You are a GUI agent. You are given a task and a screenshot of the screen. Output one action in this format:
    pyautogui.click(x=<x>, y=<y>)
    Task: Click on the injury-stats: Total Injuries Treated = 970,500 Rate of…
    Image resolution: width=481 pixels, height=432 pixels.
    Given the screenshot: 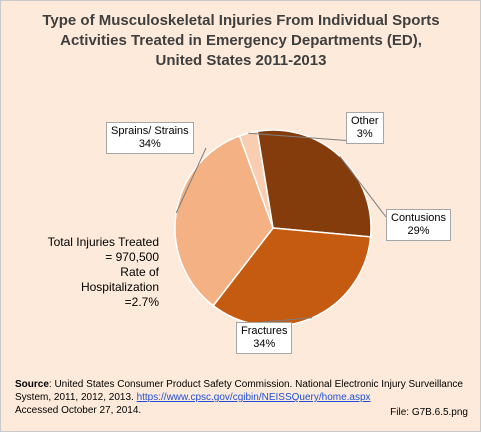 What is the action you would take?
    pyautogui.click(x=100, y=272)
    